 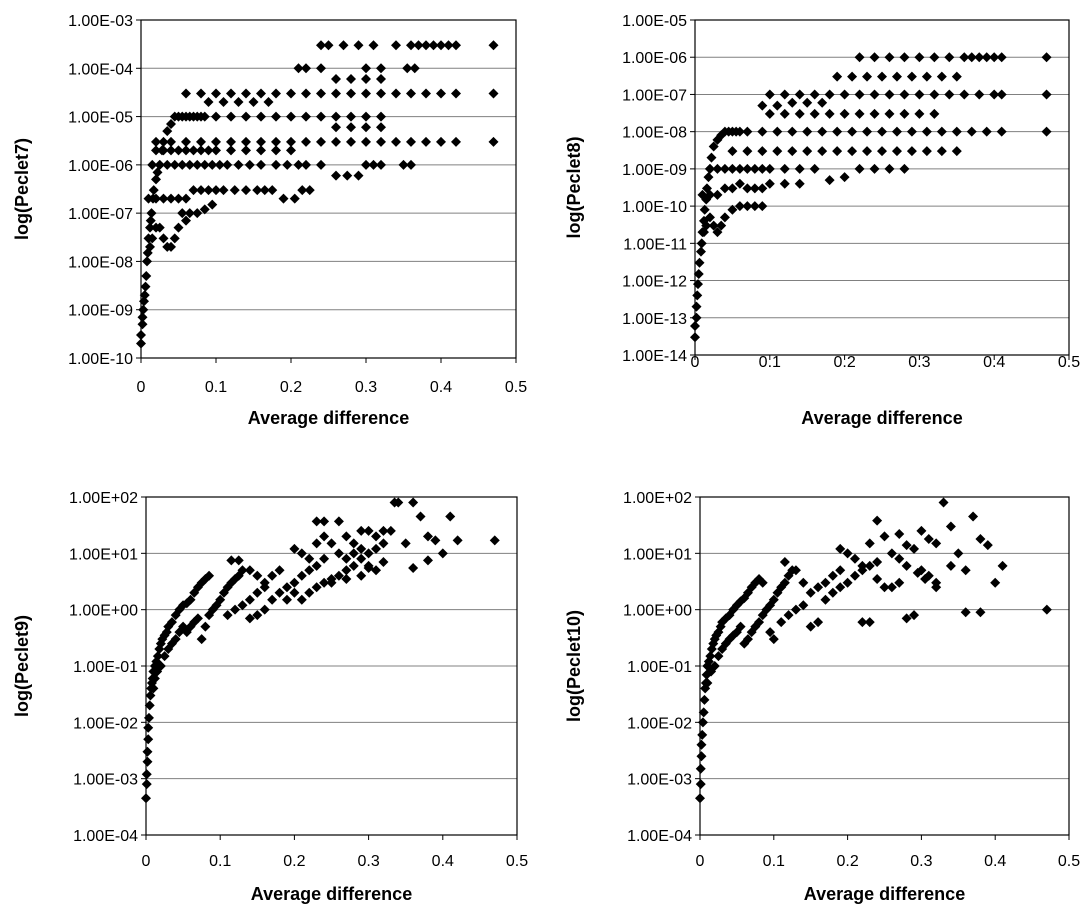 I want to click on y-axis-title: log(Peclet10), so click(x=574, y=666).